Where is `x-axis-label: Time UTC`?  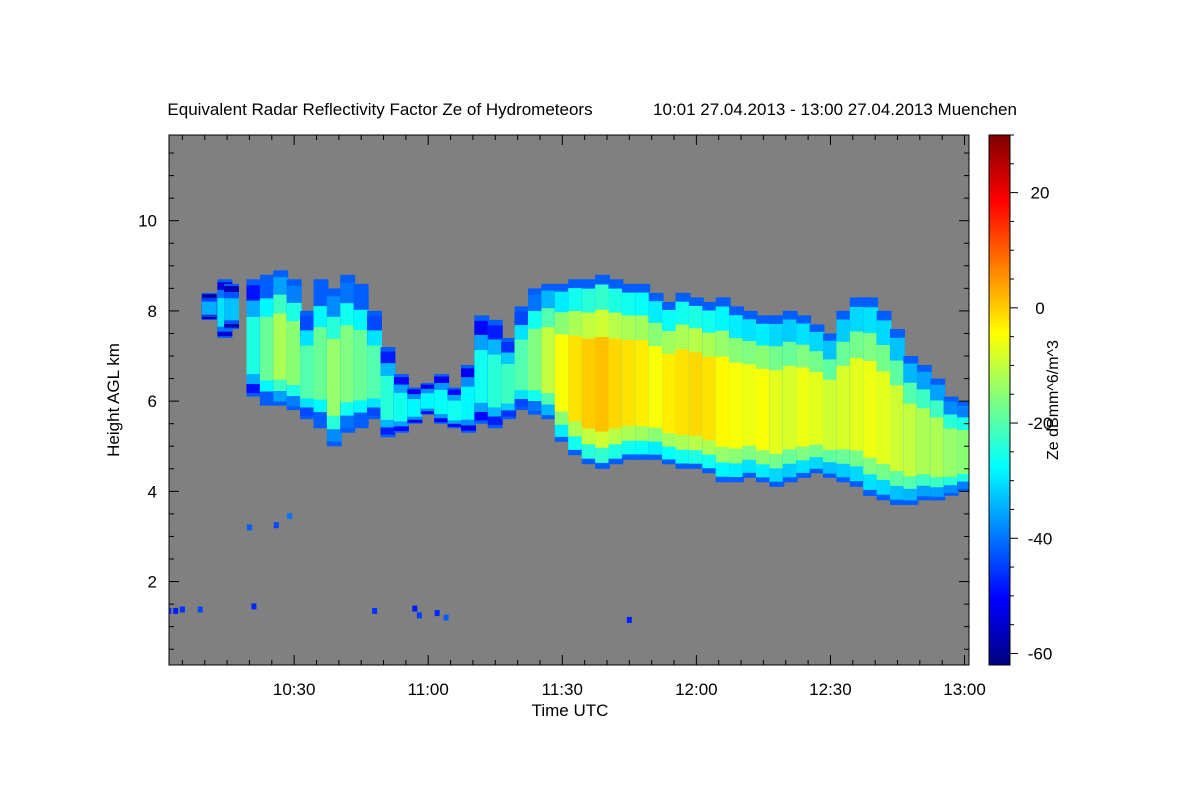 x-axis-label: Time UTC is located at coordinates (570, 710).